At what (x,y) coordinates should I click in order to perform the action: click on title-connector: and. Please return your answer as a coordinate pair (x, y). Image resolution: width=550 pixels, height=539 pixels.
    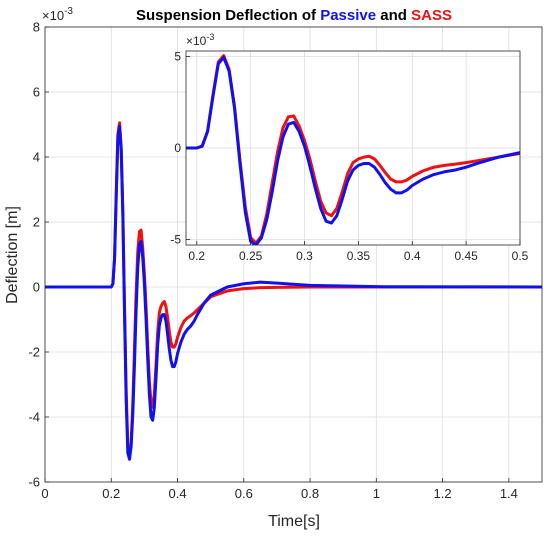
    Looking at the image, I should click on (393, 15).